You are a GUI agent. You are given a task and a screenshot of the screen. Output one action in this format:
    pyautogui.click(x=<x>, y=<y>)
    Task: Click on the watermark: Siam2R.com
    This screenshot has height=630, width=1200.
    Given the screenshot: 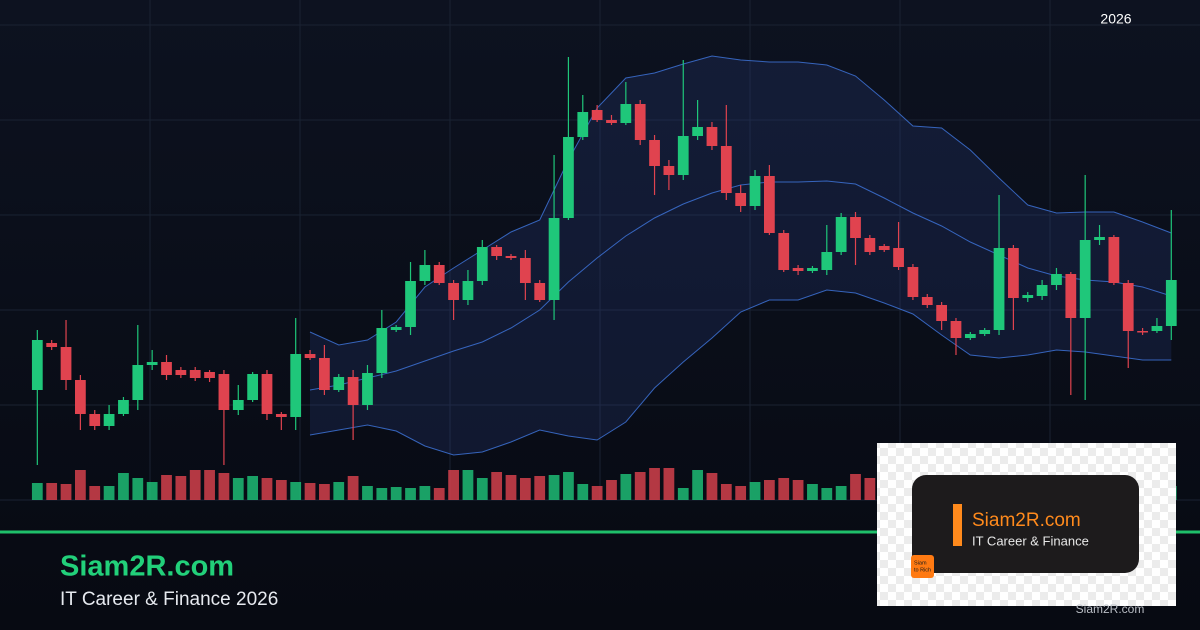 What is the action you would take?
    pyautogui.click(x=1110, y=609)
    